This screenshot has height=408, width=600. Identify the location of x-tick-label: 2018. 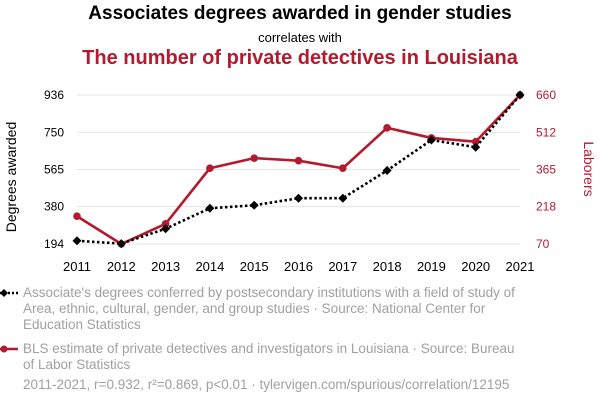
(387, 266).